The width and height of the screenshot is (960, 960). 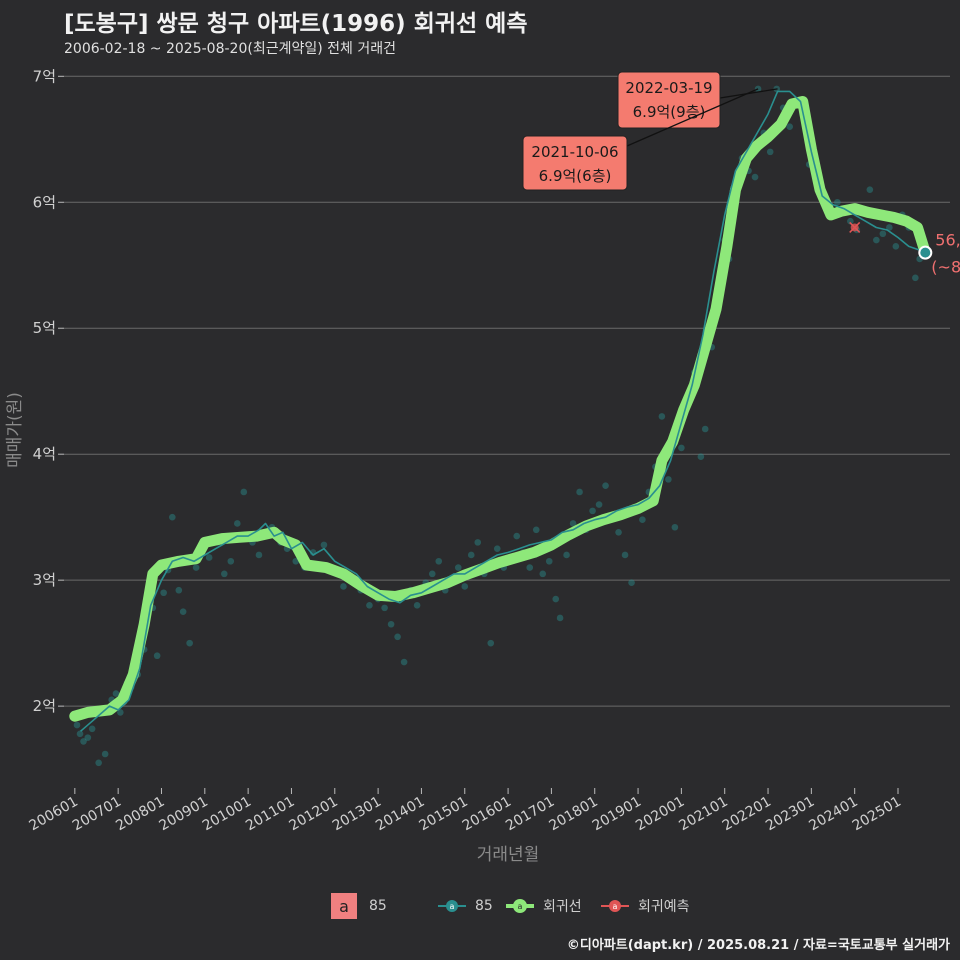 What do you see at coordinates (44, 202) in the screenshot?
I see `y-tick-label: 6억` at bounding box center [44, 202].